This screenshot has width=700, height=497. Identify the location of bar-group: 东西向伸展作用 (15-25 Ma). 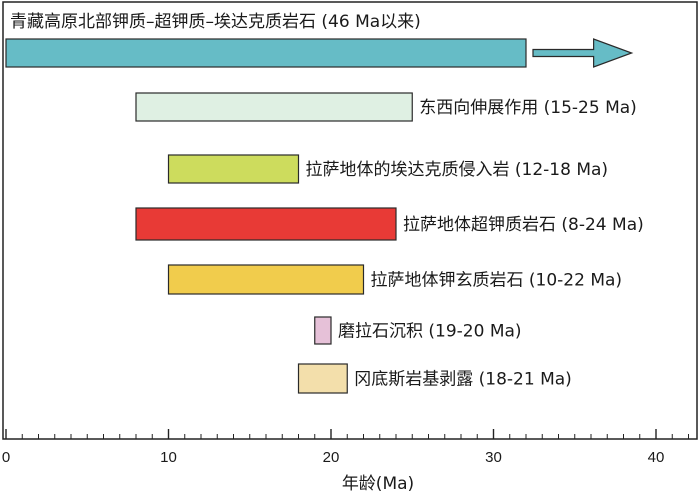
(386, 107).